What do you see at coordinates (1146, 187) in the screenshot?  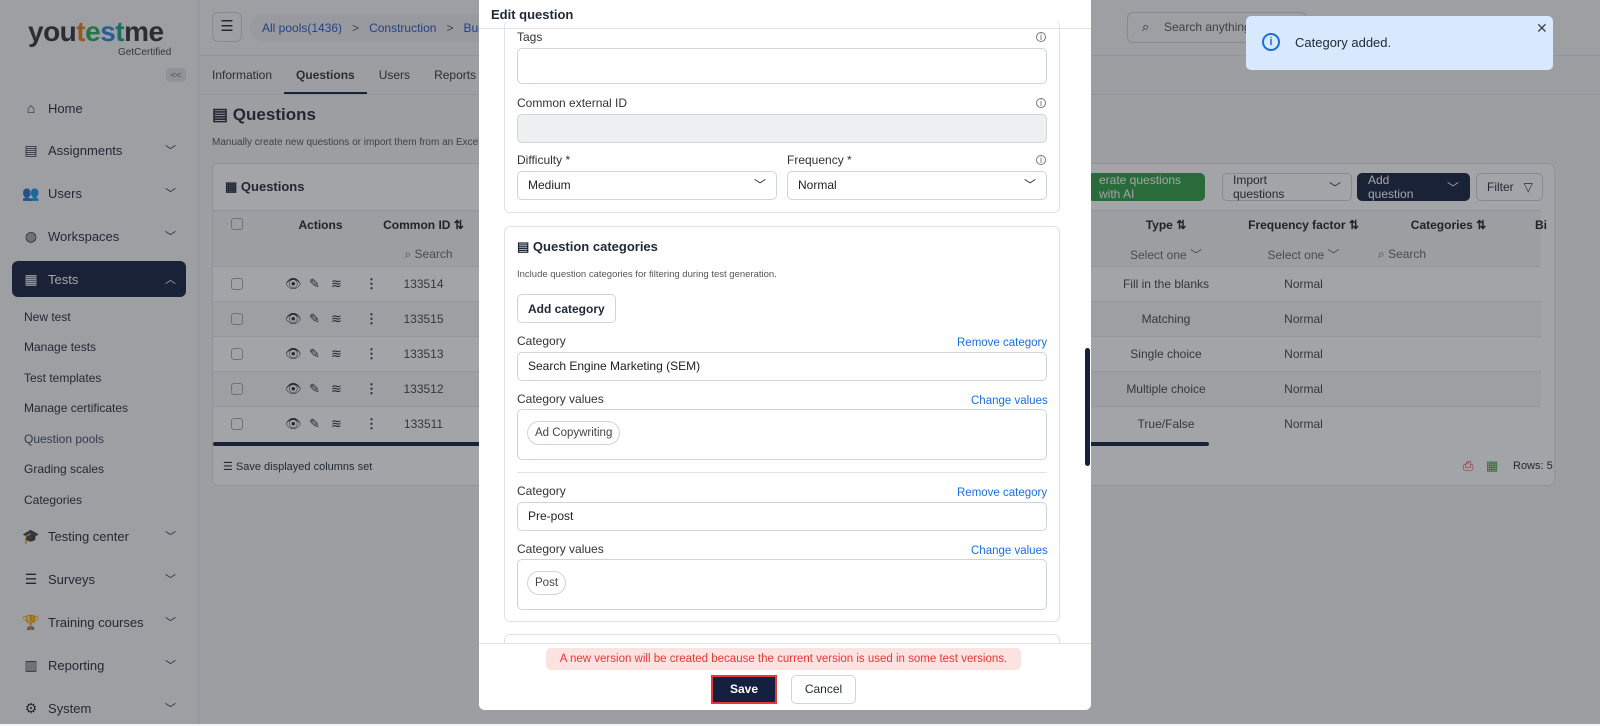 I see `generate-ai-button: erate questions with AI` at bounding box center [1146, 187].